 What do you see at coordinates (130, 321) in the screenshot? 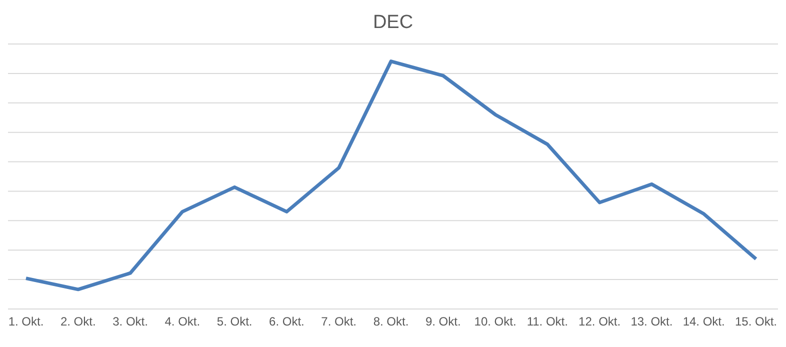
I see `x-tick-label: 3. Okt.` at bounding box center [130, 321].